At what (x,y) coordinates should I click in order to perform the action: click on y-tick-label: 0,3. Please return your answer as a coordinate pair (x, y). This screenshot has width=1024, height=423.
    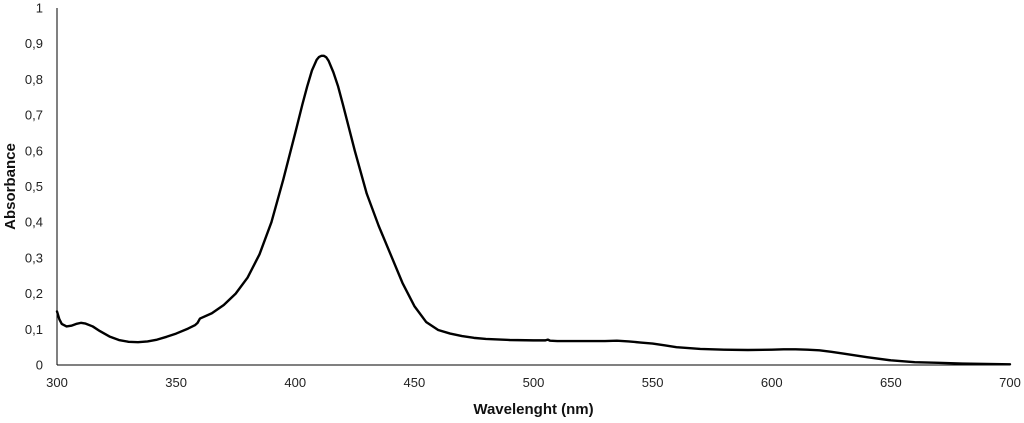
    Looking at the image, I should click on (34, 257).